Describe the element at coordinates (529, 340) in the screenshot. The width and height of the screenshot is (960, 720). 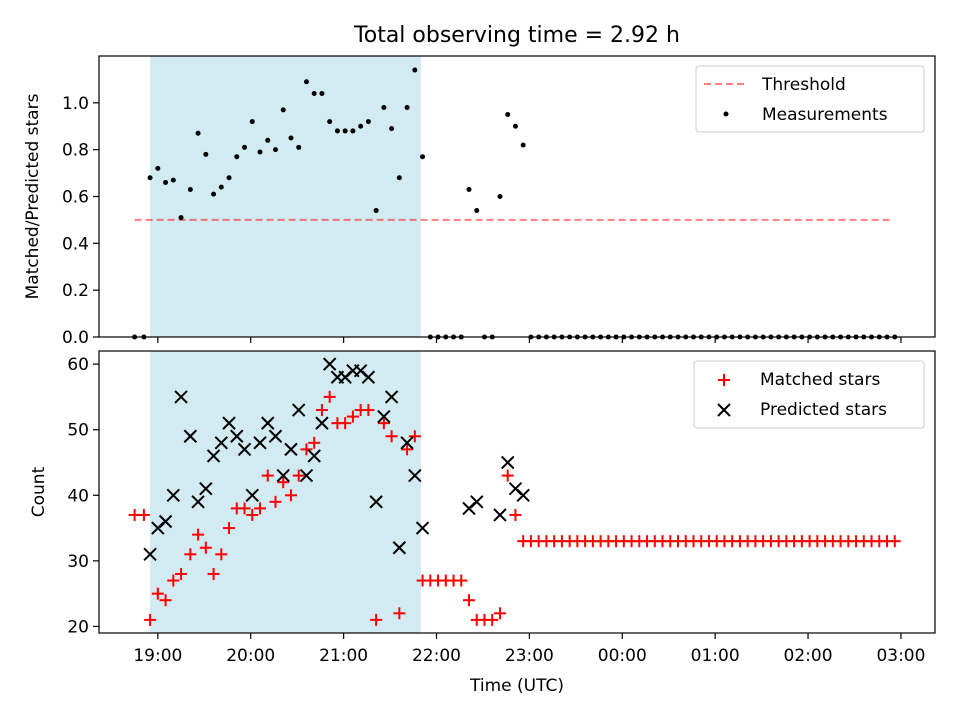
I see `ratio-x-ticks` at that location.